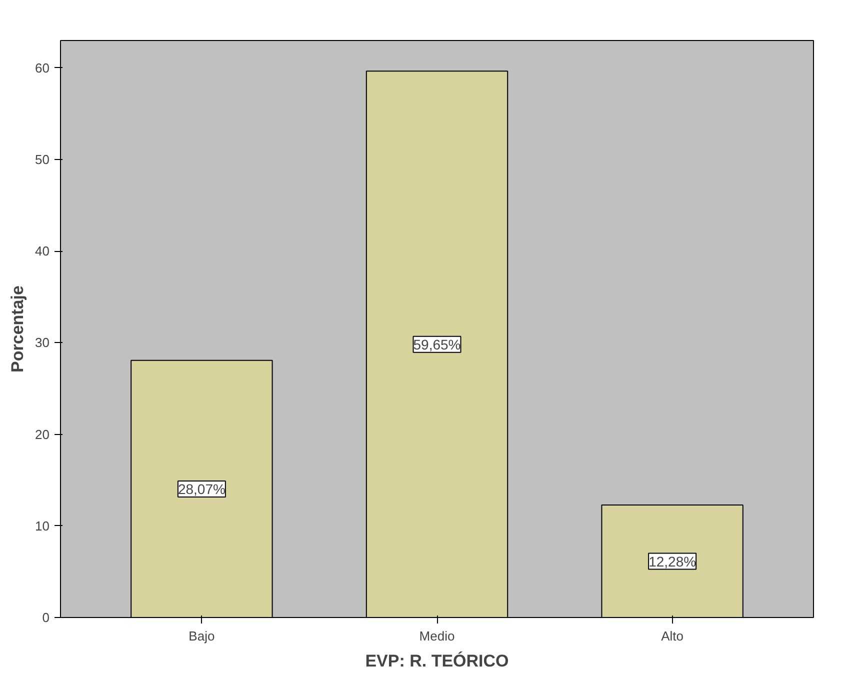  What do you see at coordinates (42, 251) in the screenshot?
I see `y-tick-label: 40` at bounding box center [42, 251].